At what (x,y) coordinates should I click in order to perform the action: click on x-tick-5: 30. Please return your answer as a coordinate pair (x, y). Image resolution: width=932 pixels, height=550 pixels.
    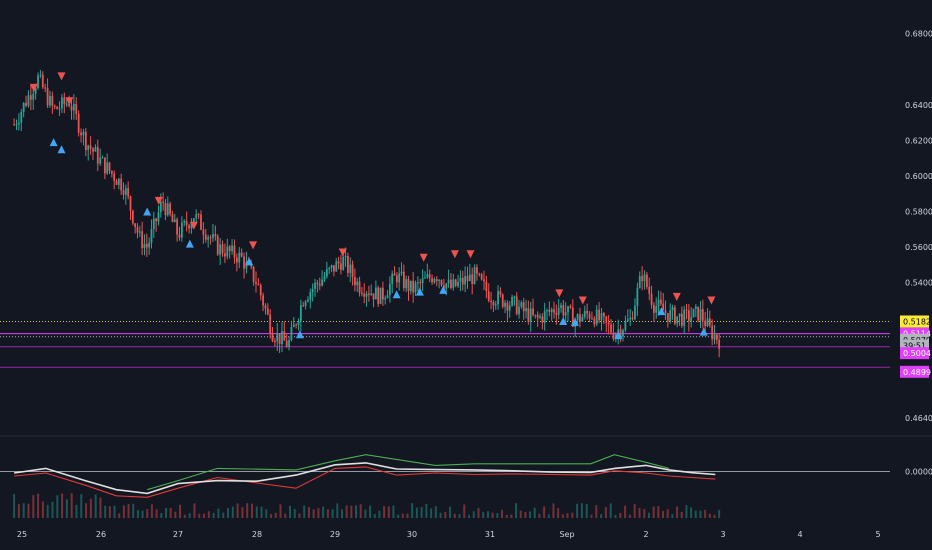
    Looking at the image, I should click on (412, 534).